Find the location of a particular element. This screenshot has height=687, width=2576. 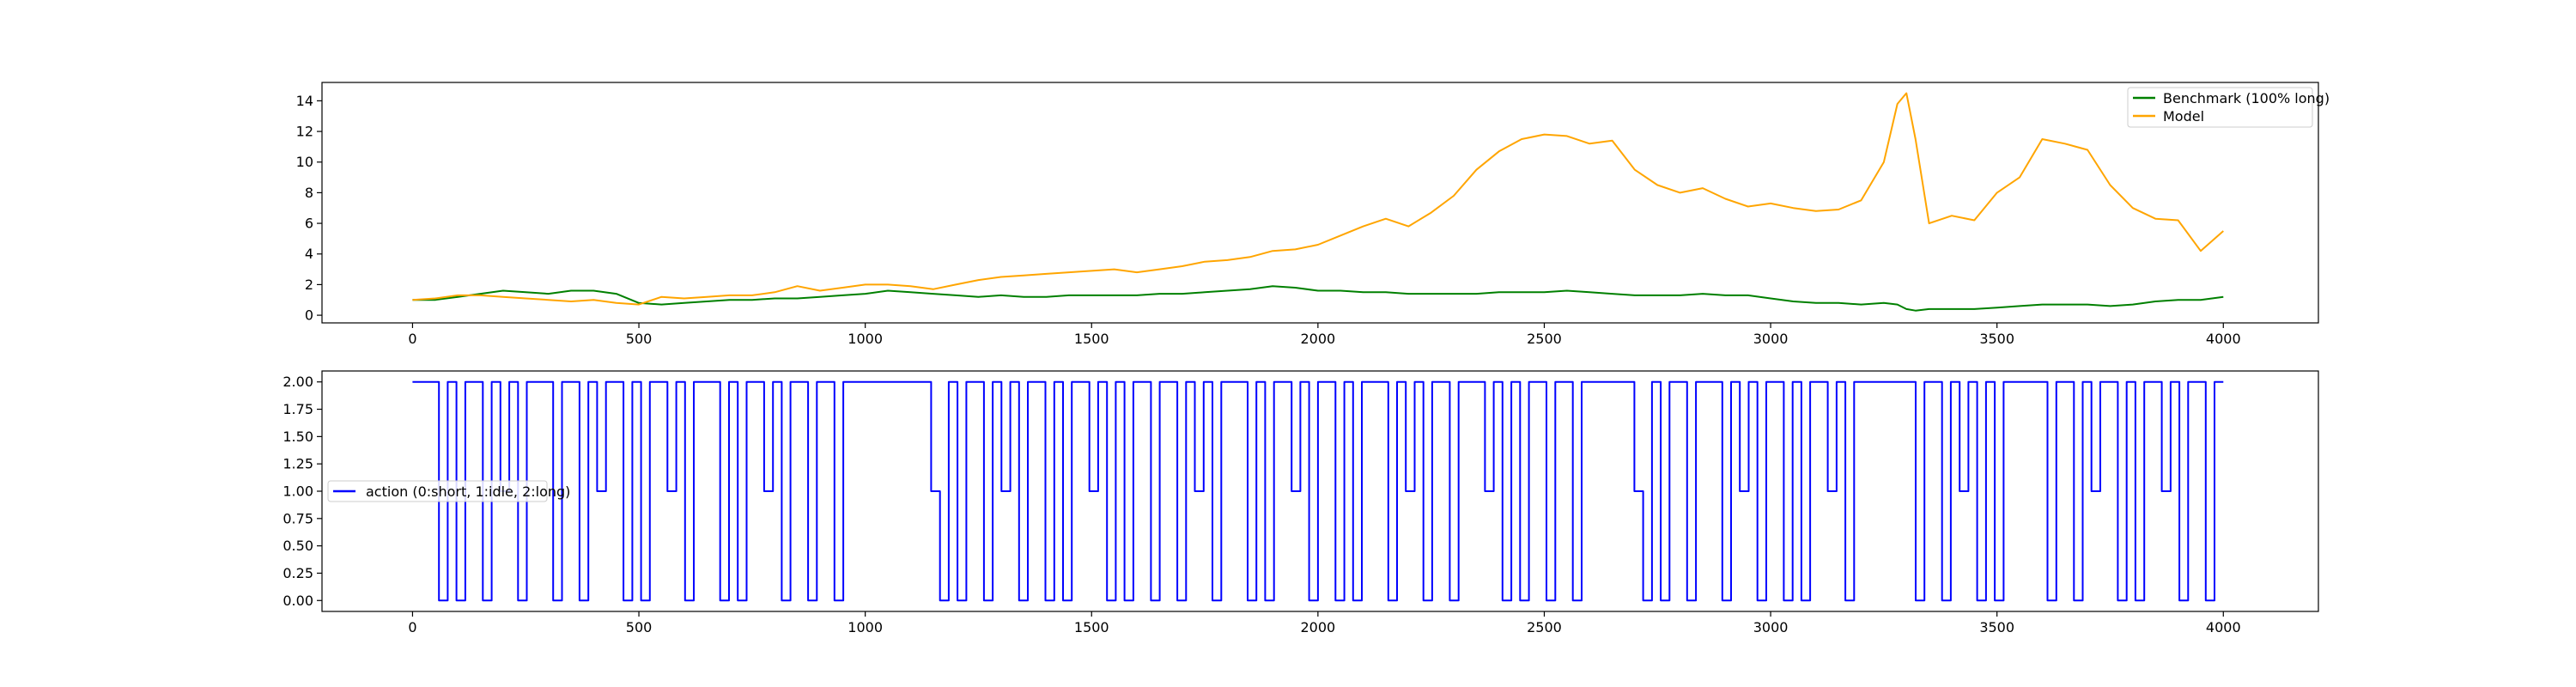

top-x-tick-label: 0 is located at coordinates (412, 339).